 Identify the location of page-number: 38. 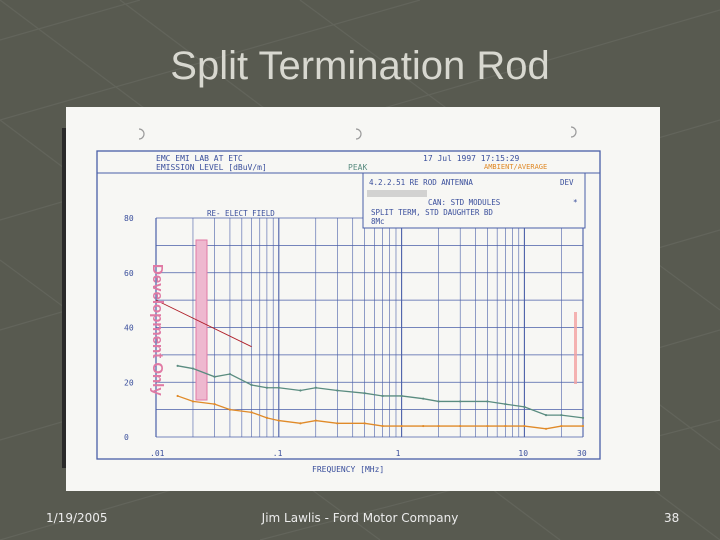
(672, 518).